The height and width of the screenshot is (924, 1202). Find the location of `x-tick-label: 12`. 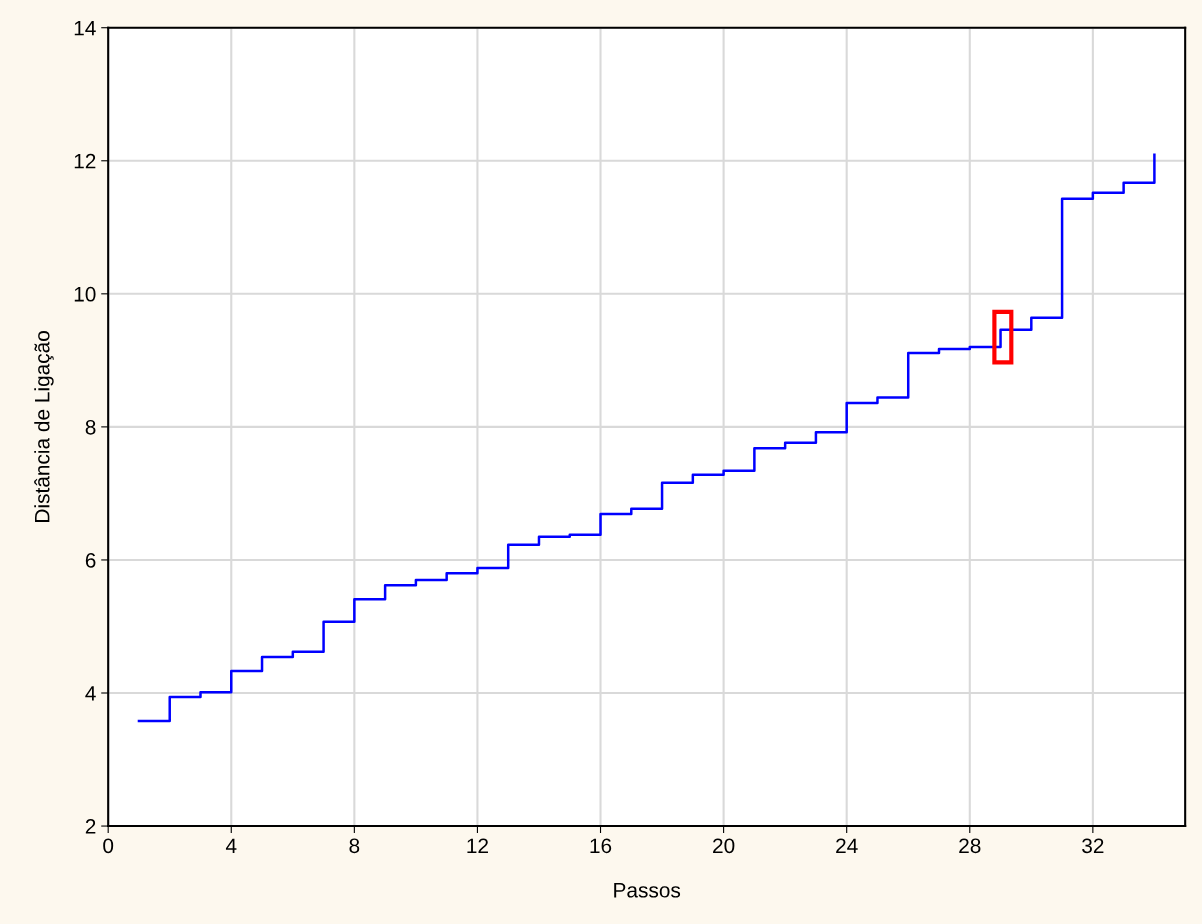

x-tick-label: 12 is located at coordinates (477, 845).